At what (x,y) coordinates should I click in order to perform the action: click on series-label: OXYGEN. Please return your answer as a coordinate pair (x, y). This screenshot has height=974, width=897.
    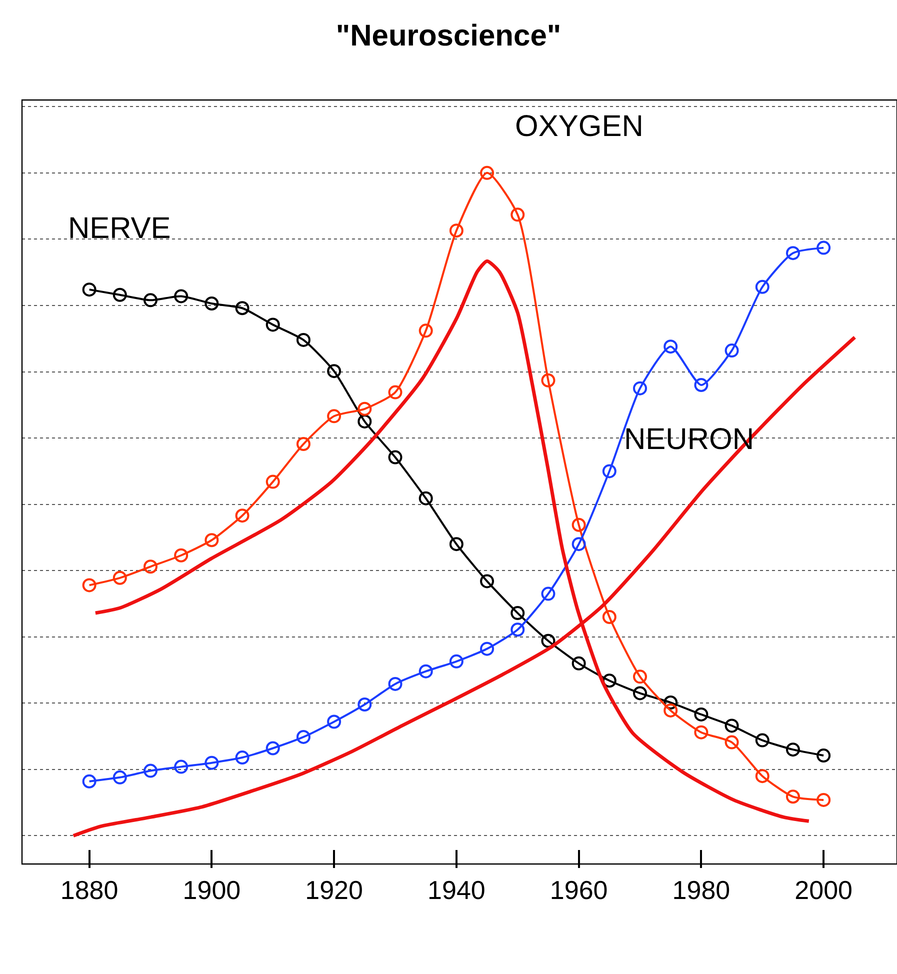
    Looking at the image, I should click on (579, 126).